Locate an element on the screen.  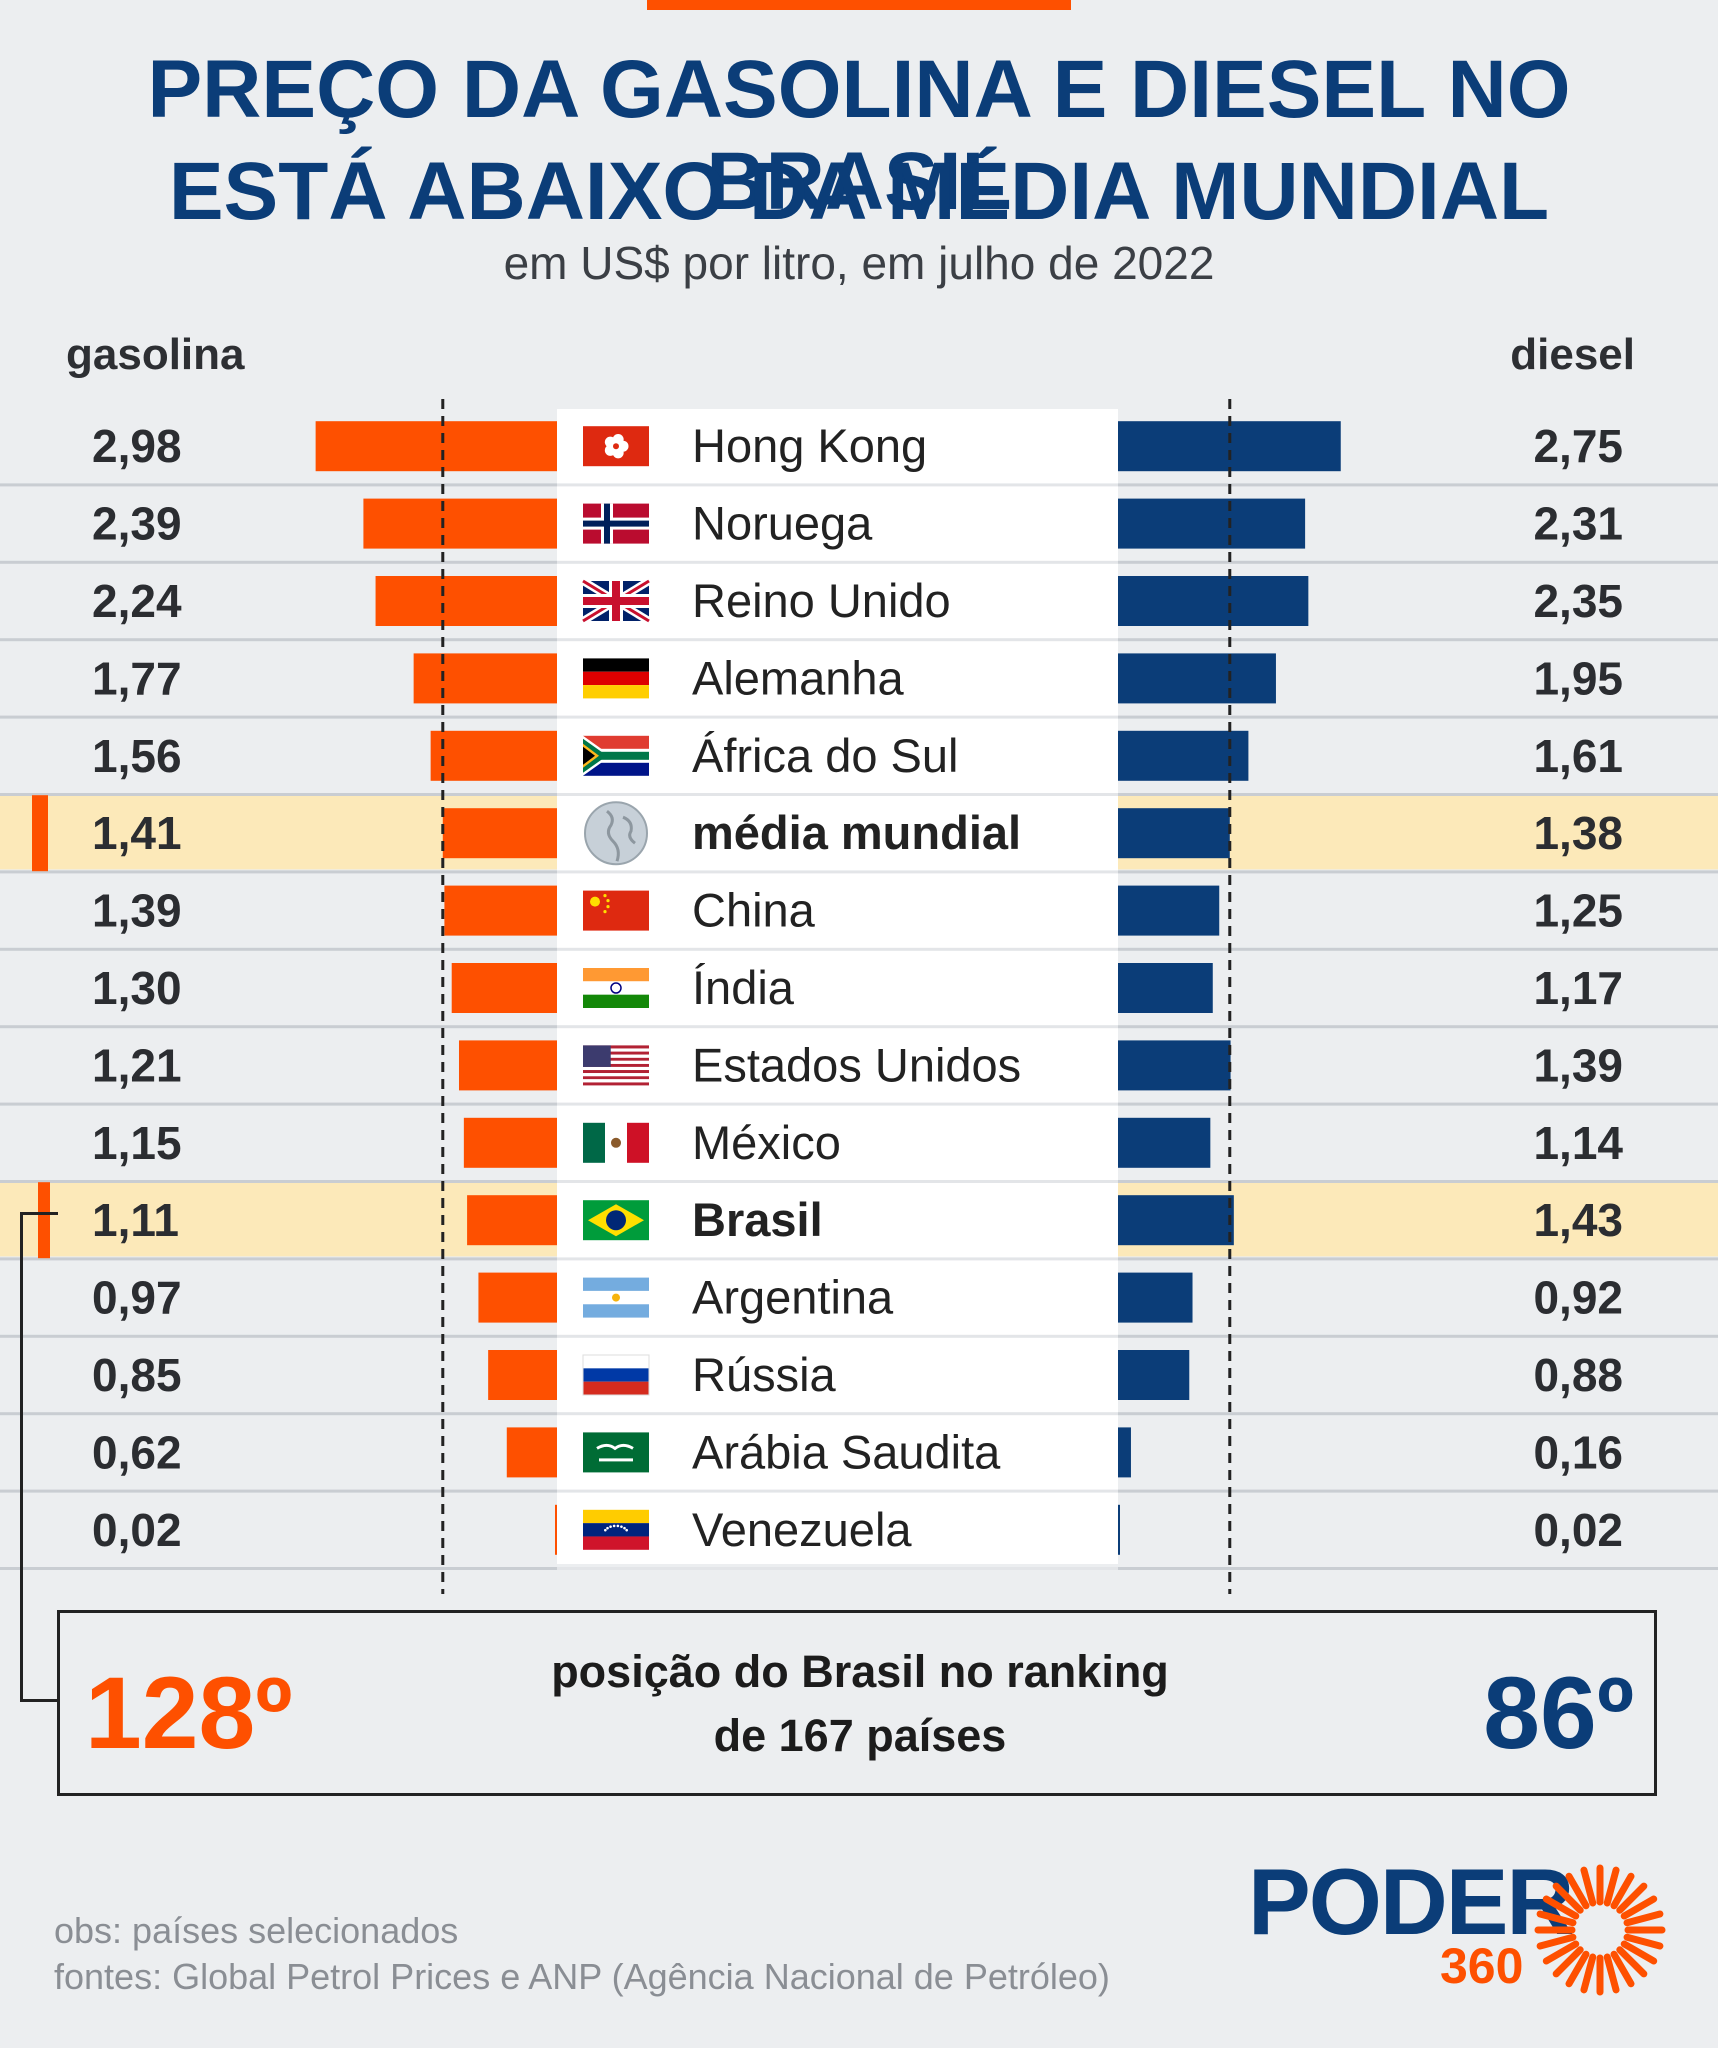
uk-flag-icon is located at coordinates (616, 601).